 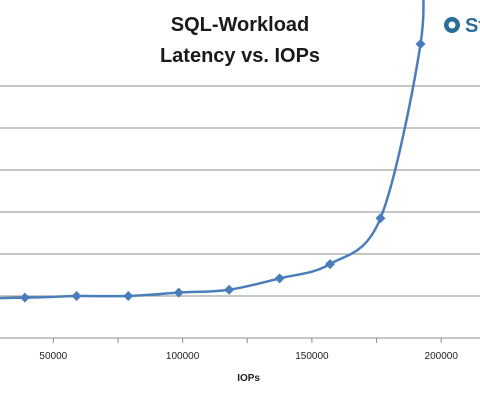 What do you see at coordinates (462, 26) in the screenshot?
I see `logo: St` at bounding box center [462, 26].